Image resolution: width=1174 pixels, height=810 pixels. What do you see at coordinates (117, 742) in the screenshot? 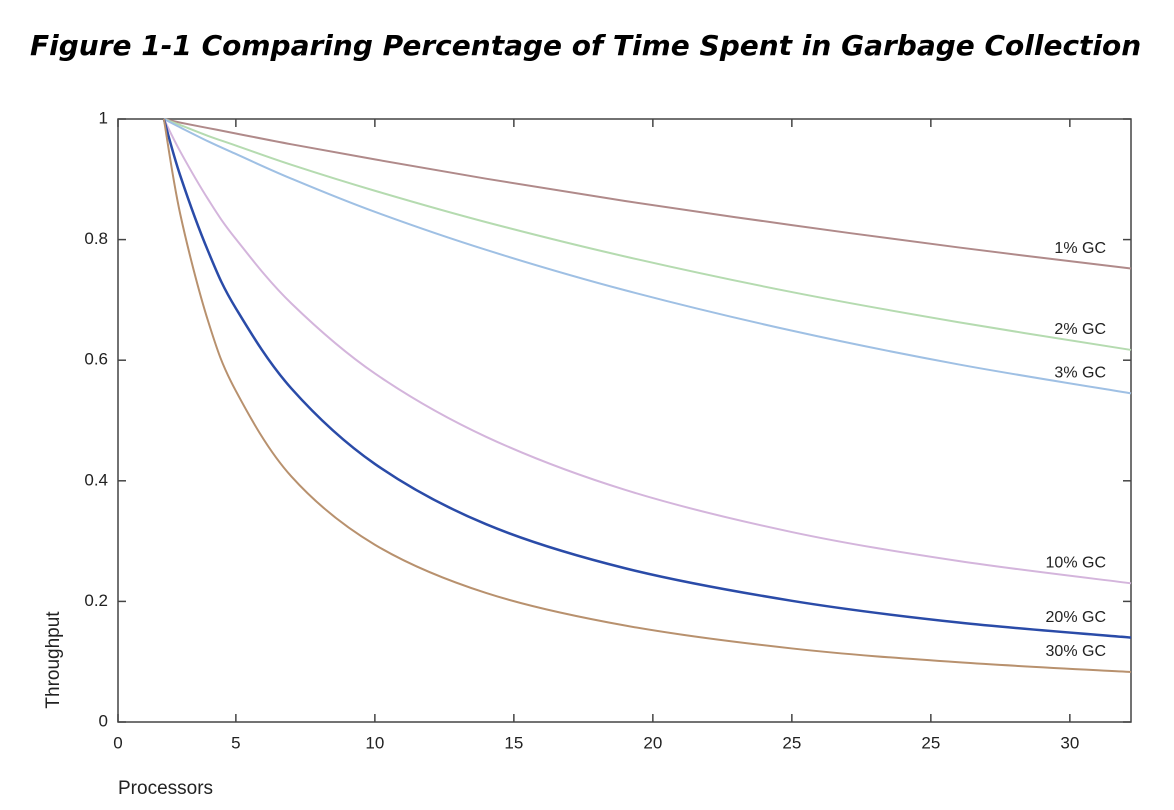
I see `x-tick-label: 0` at bounding box center [117, 742].